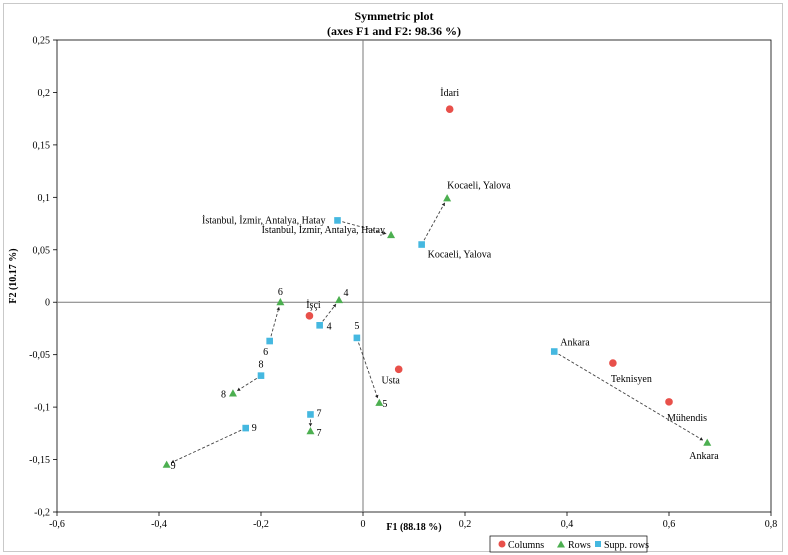 The width and height of the screenshot is (788, 555). What do you see at coordinates (626, 545) in the screenshot?
I see `legend-supp-rows-label: Supp. rows` at bounding box center [626, 545].